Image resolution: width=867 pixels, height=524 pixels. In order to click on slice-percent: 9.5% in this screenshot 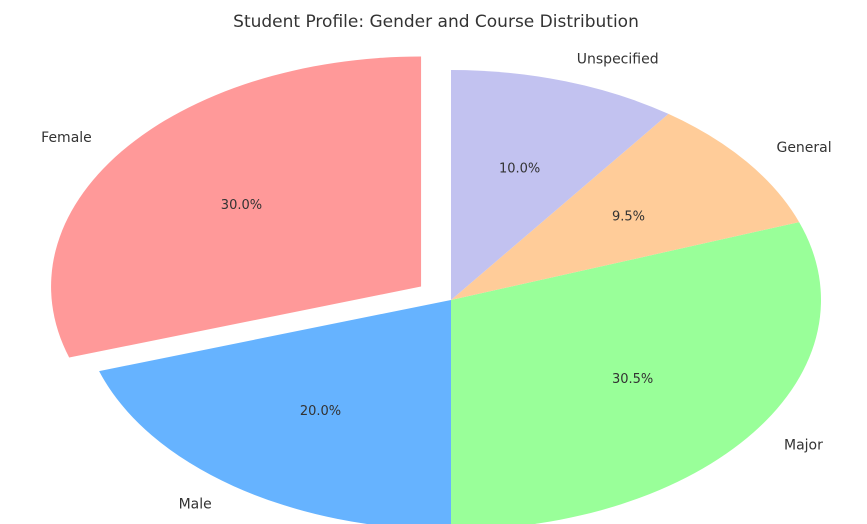, I will do `click(628, 217)`.